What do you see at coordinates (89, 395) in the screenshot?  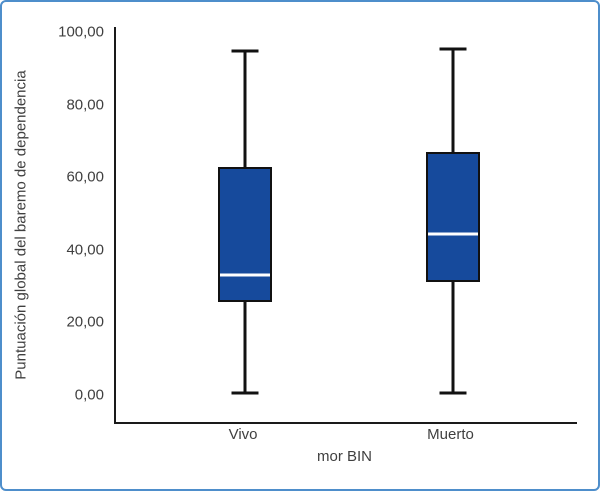 I see `y-tick-label: 0,00` at bounding box center [89, 395].